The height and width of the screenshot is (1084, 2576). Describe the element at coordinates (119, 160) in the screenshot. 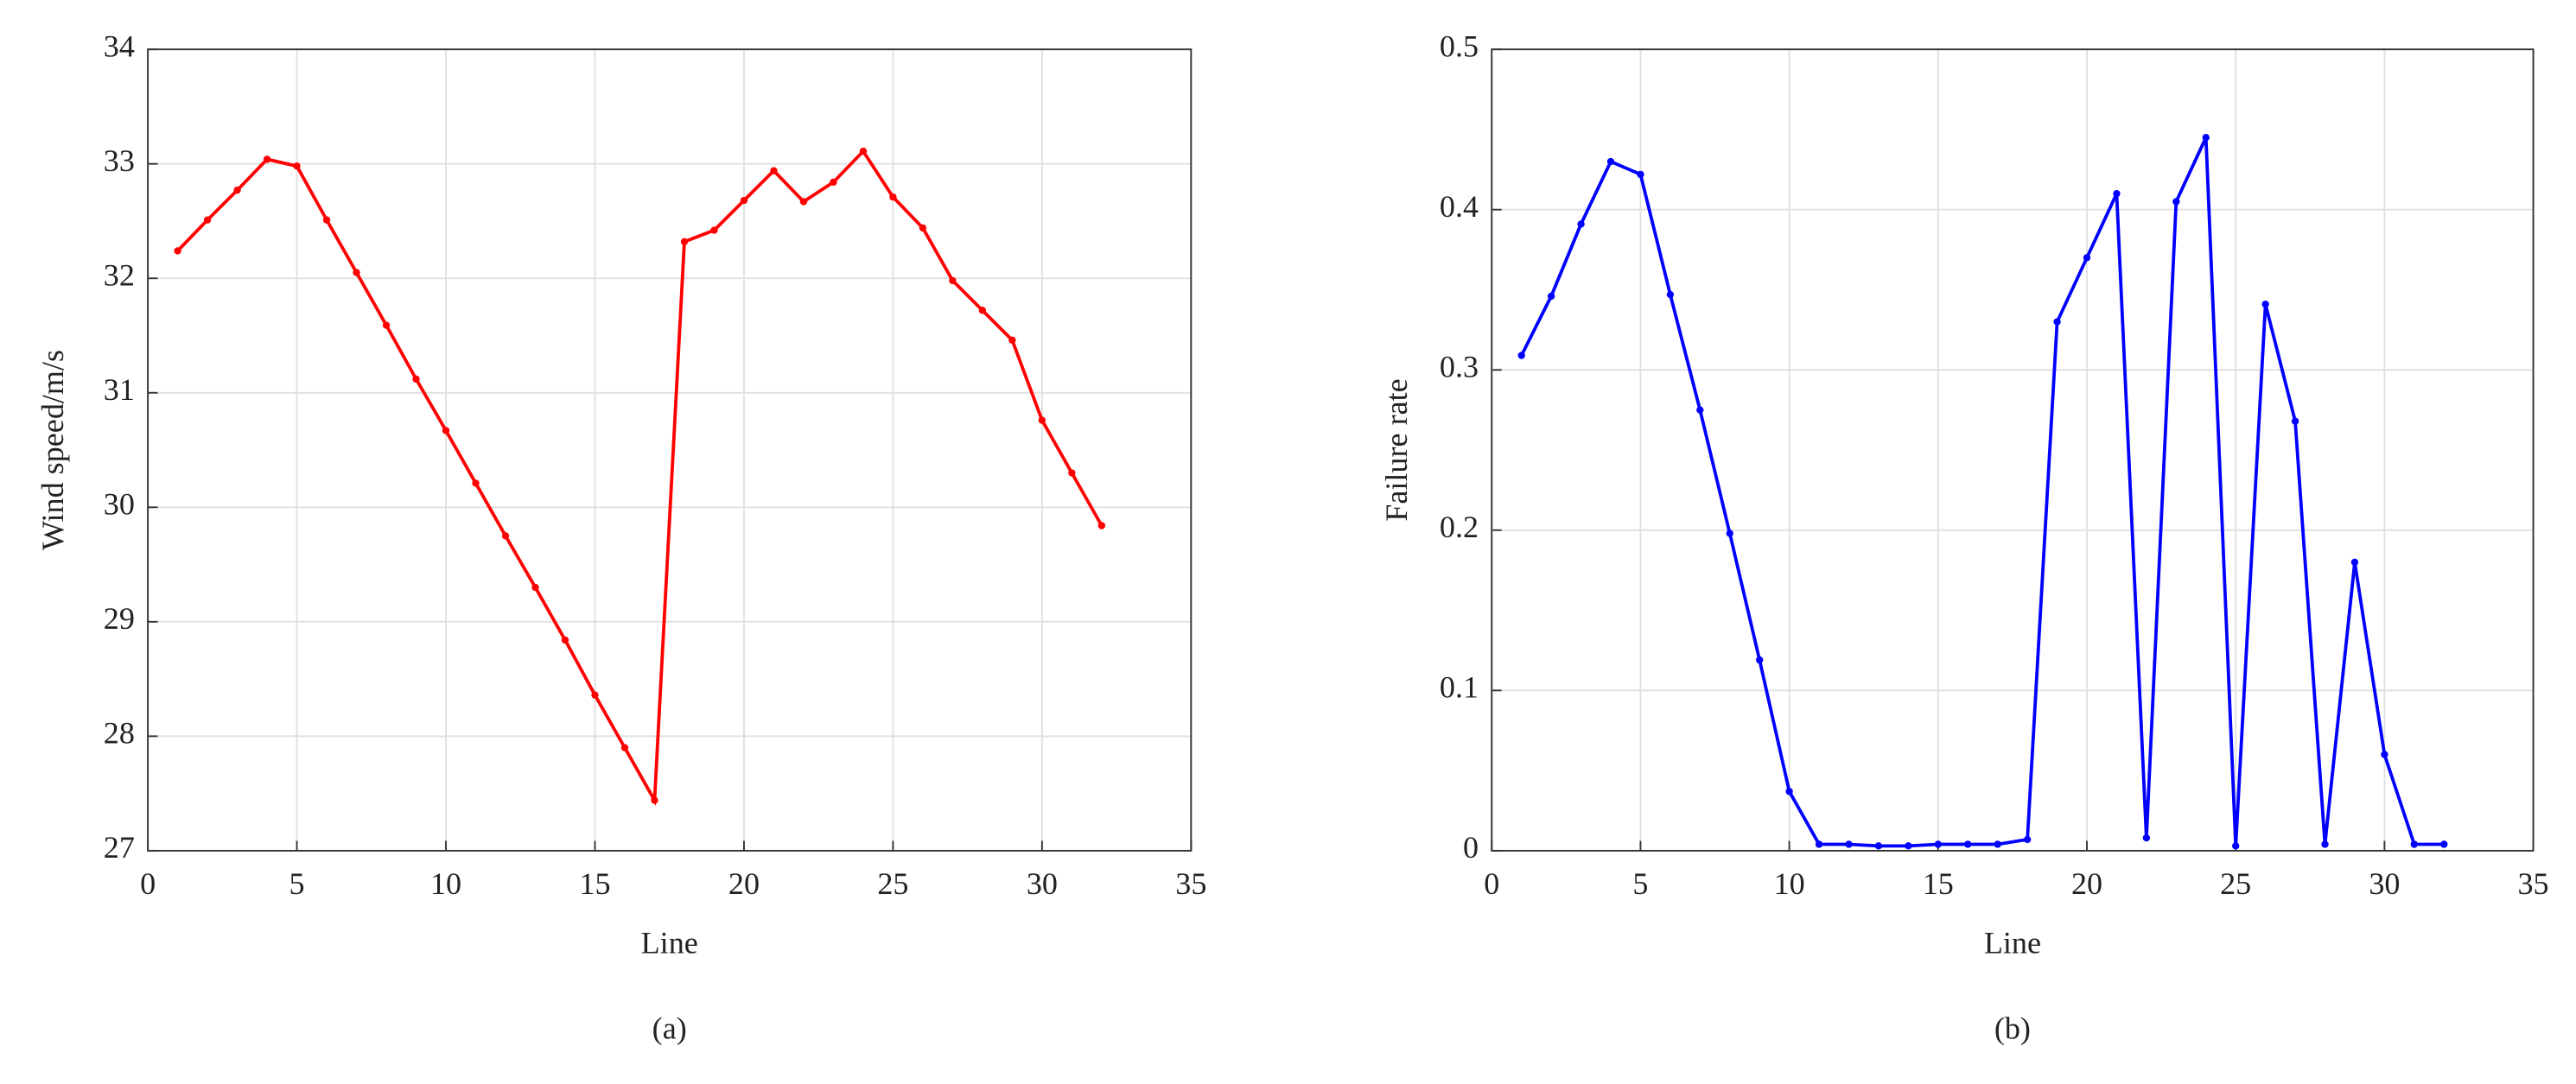

I see `y-tick-label: 33` at that location.